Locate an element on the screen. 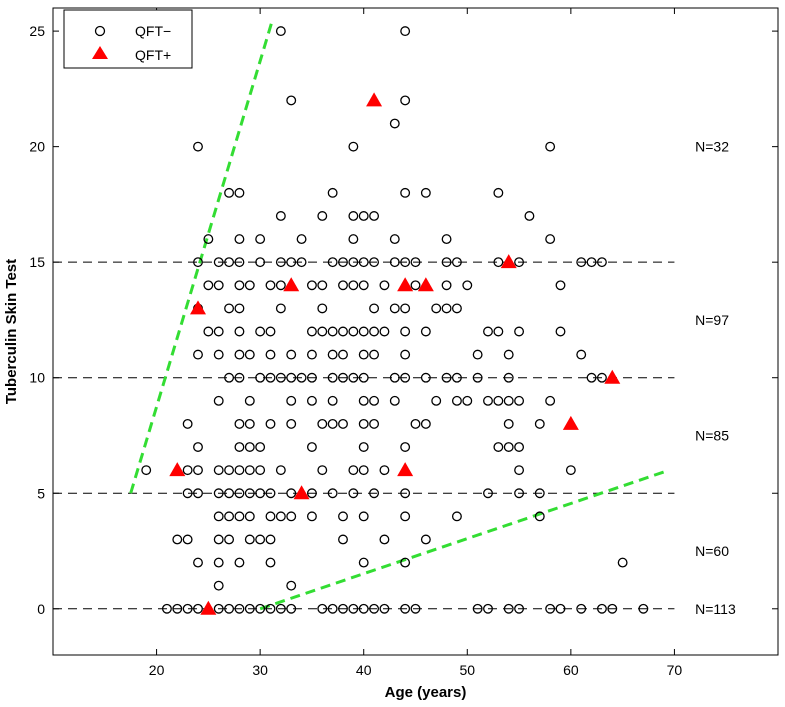  boundary-line is located at coordinates (464, 539).